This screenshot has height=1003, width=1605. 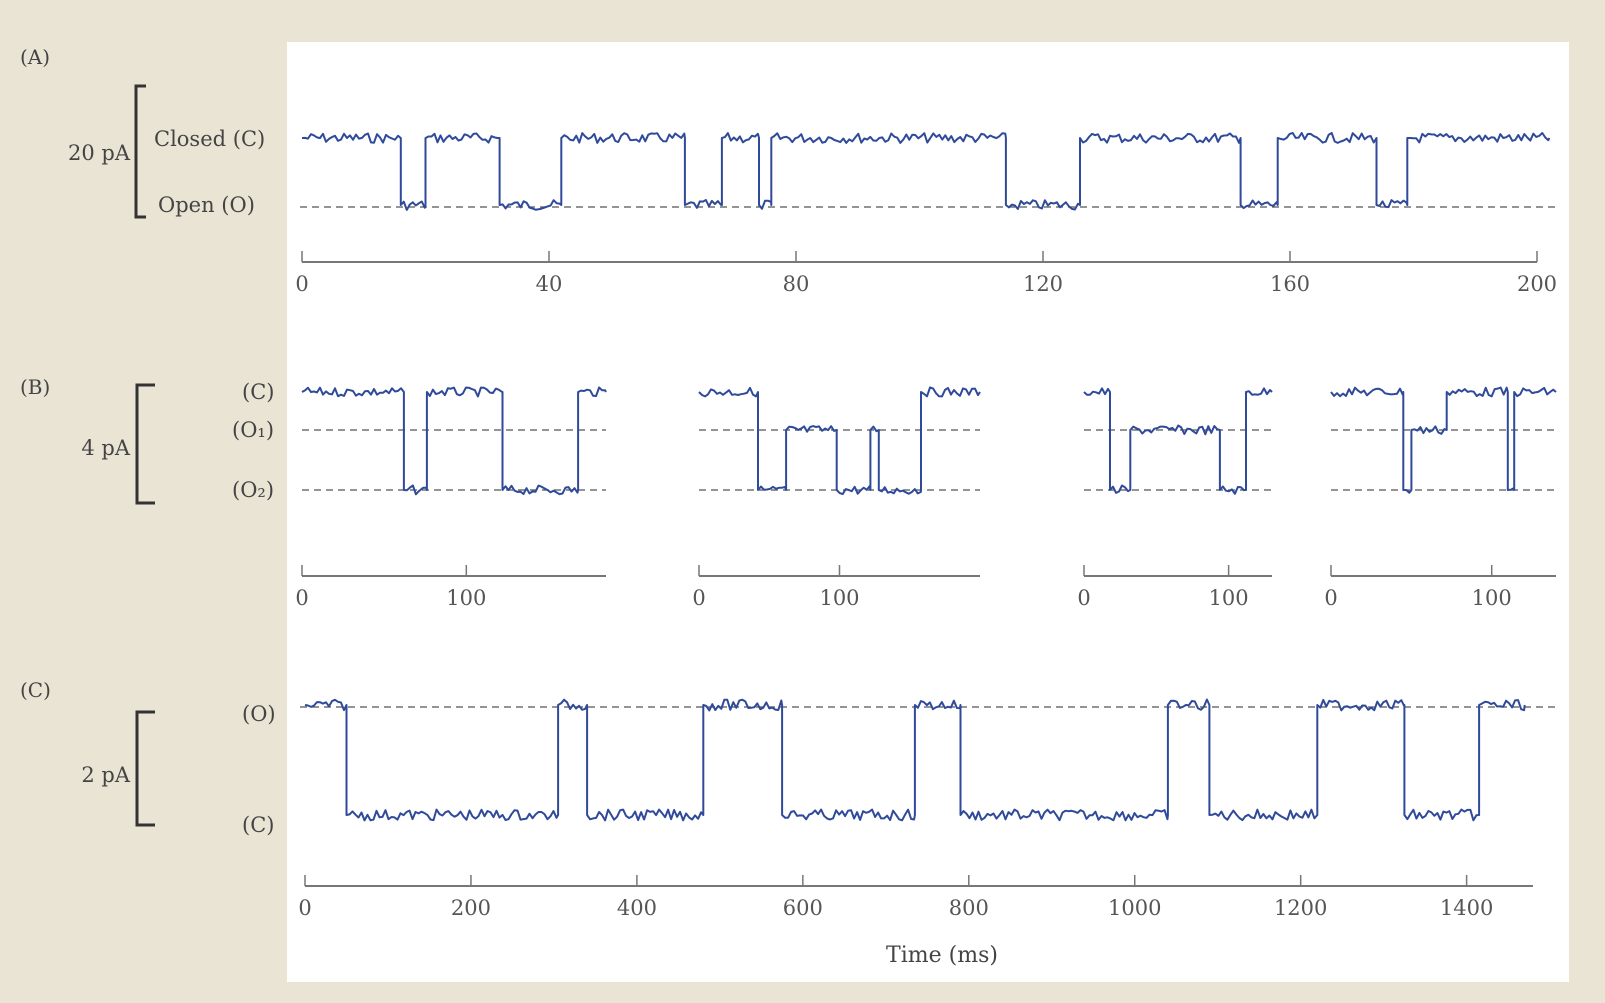 I want to click on trace-a-path, so click(x=926, y=171).